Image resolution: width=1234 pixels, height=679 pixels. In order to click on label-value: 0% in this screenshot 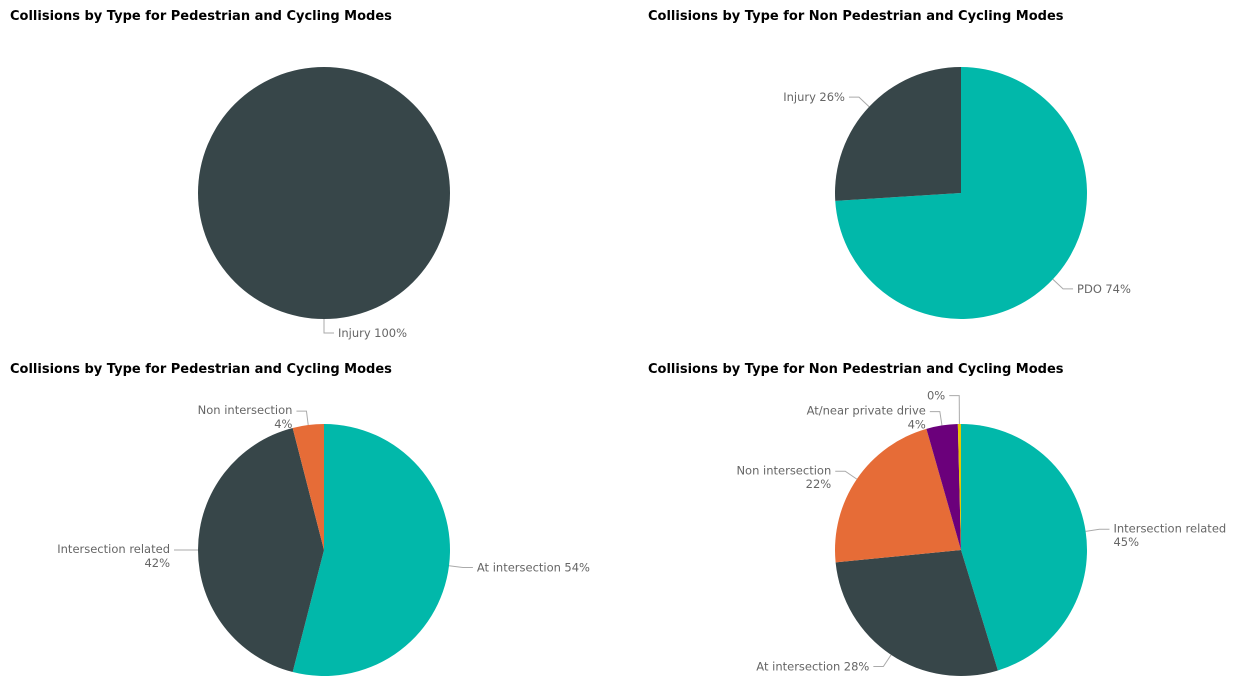, I will do `click(936, 395)`.